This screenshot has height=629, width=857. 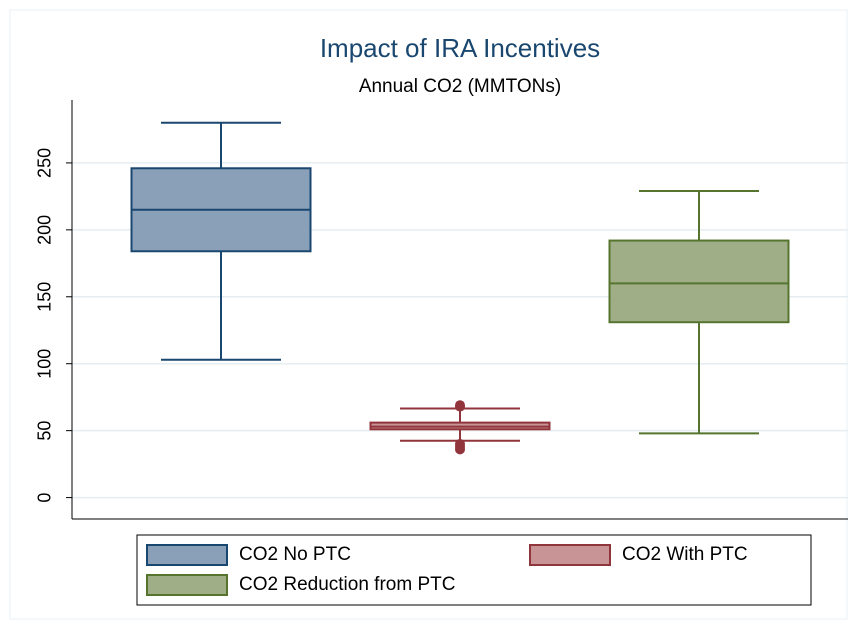 What do you see at coordinates (45, 163) in the screenshot?
I see `y-tick-label: 250` at bounding box center [45, 163].